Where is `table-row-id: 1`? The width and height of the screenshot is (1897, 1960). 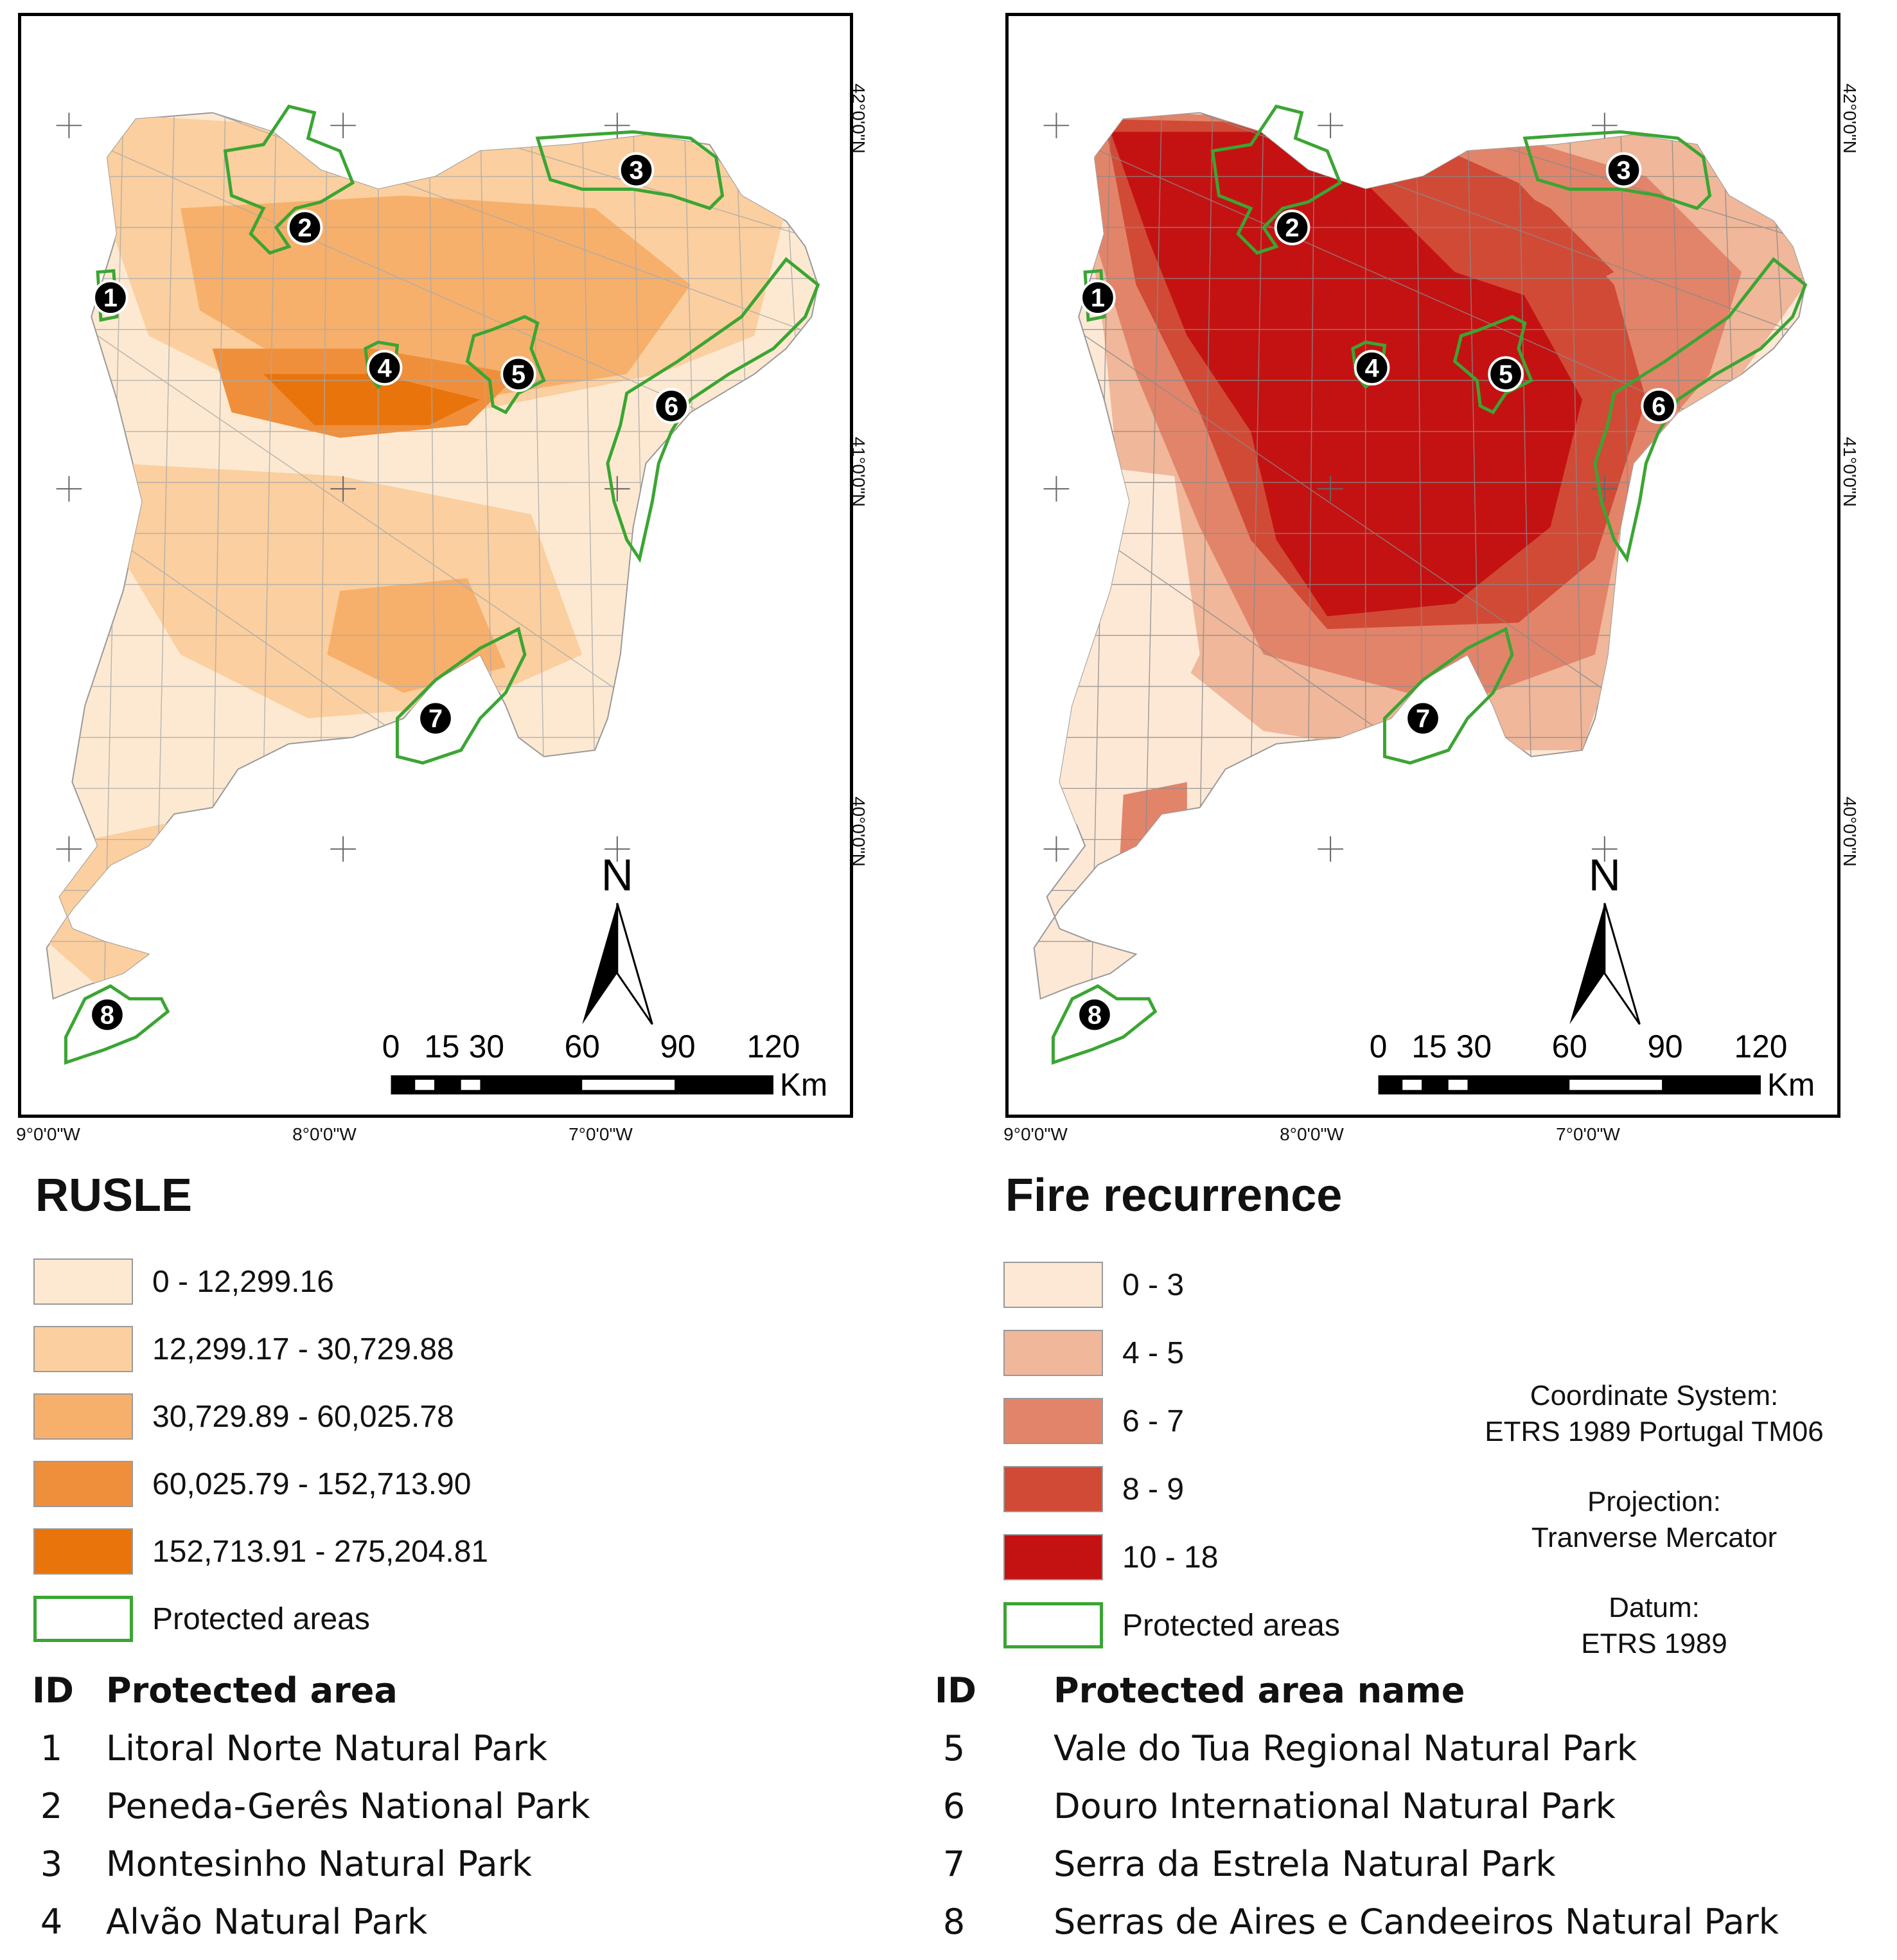
table-row-id: 1 is located at coordinates (51, 1748).